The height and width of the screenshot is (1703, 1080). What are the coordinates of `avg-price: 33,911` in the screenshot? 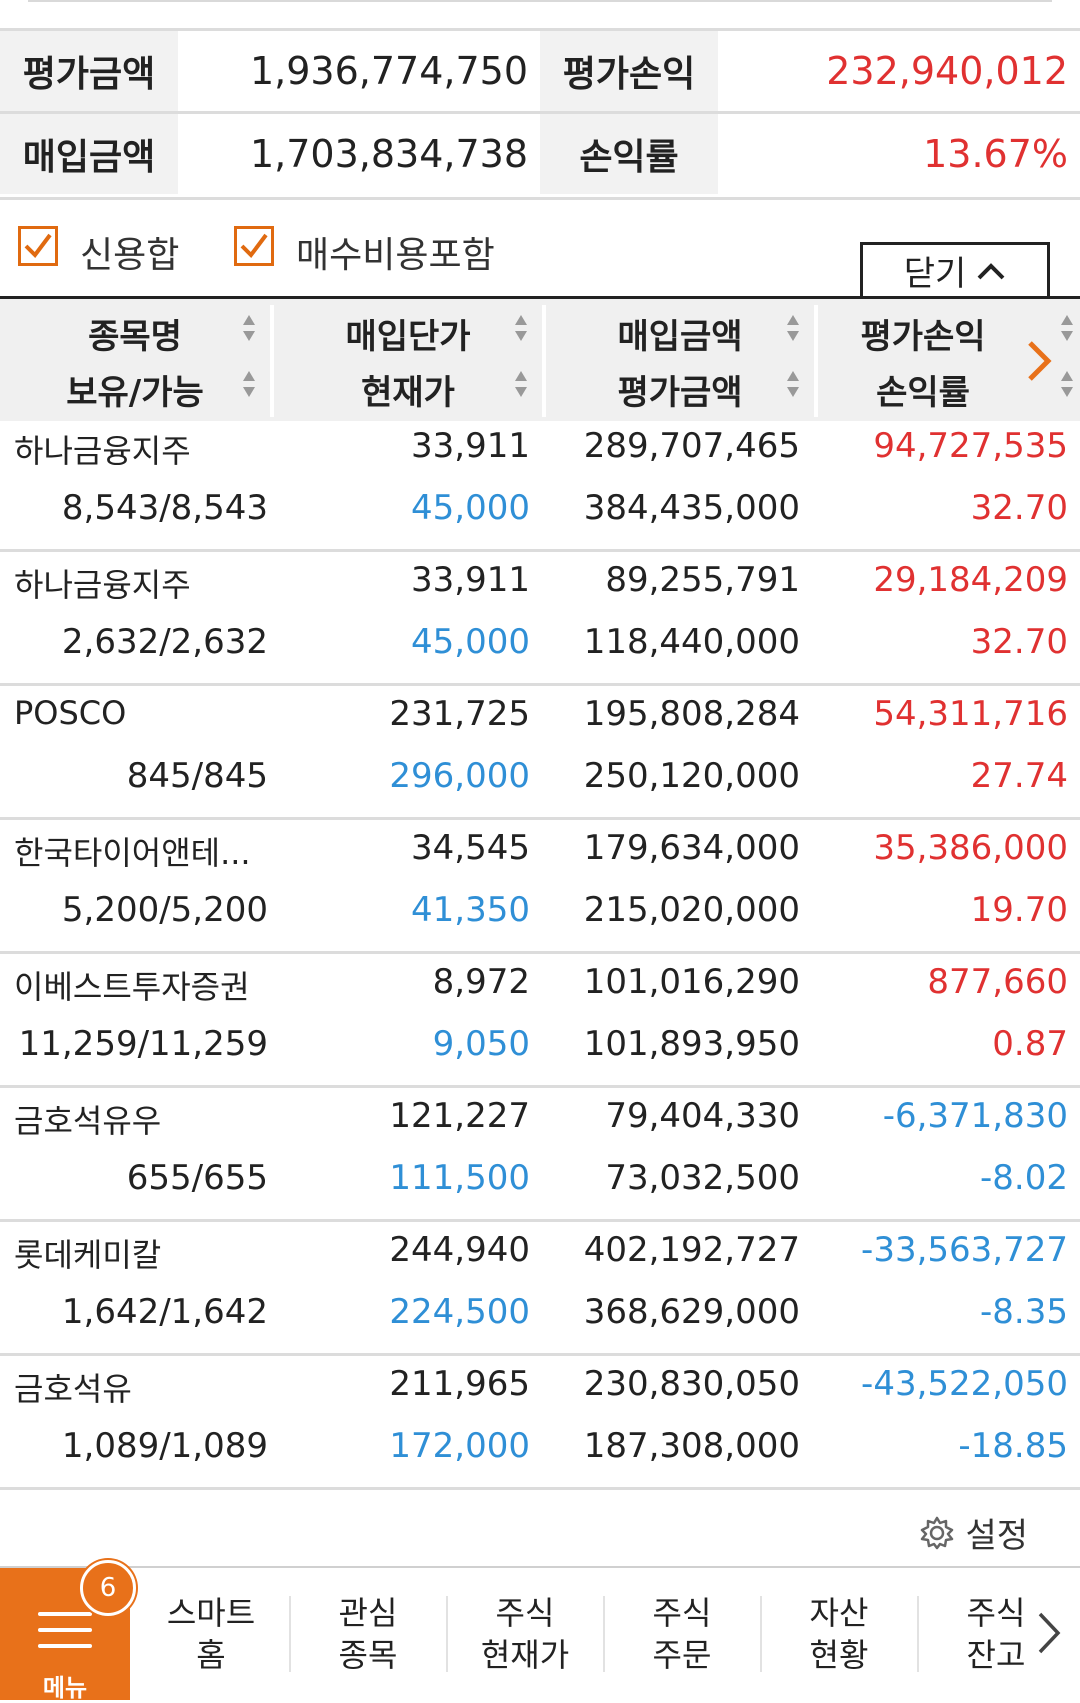 It's located at (470, 580).